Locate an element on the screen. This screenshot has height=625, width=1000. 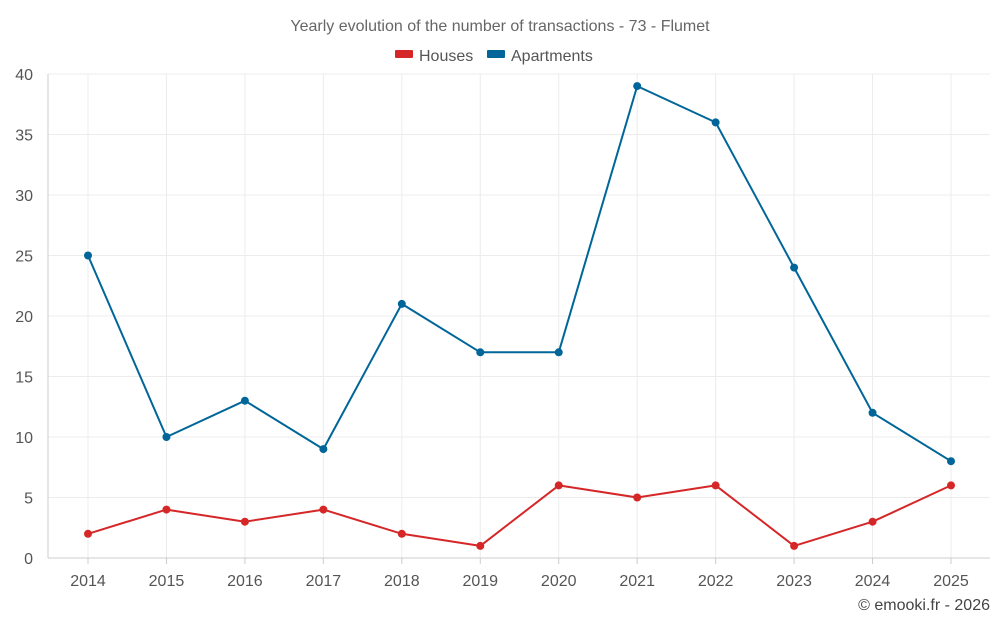
x-tick-label: 2019 is located at coordinates (480, 581).